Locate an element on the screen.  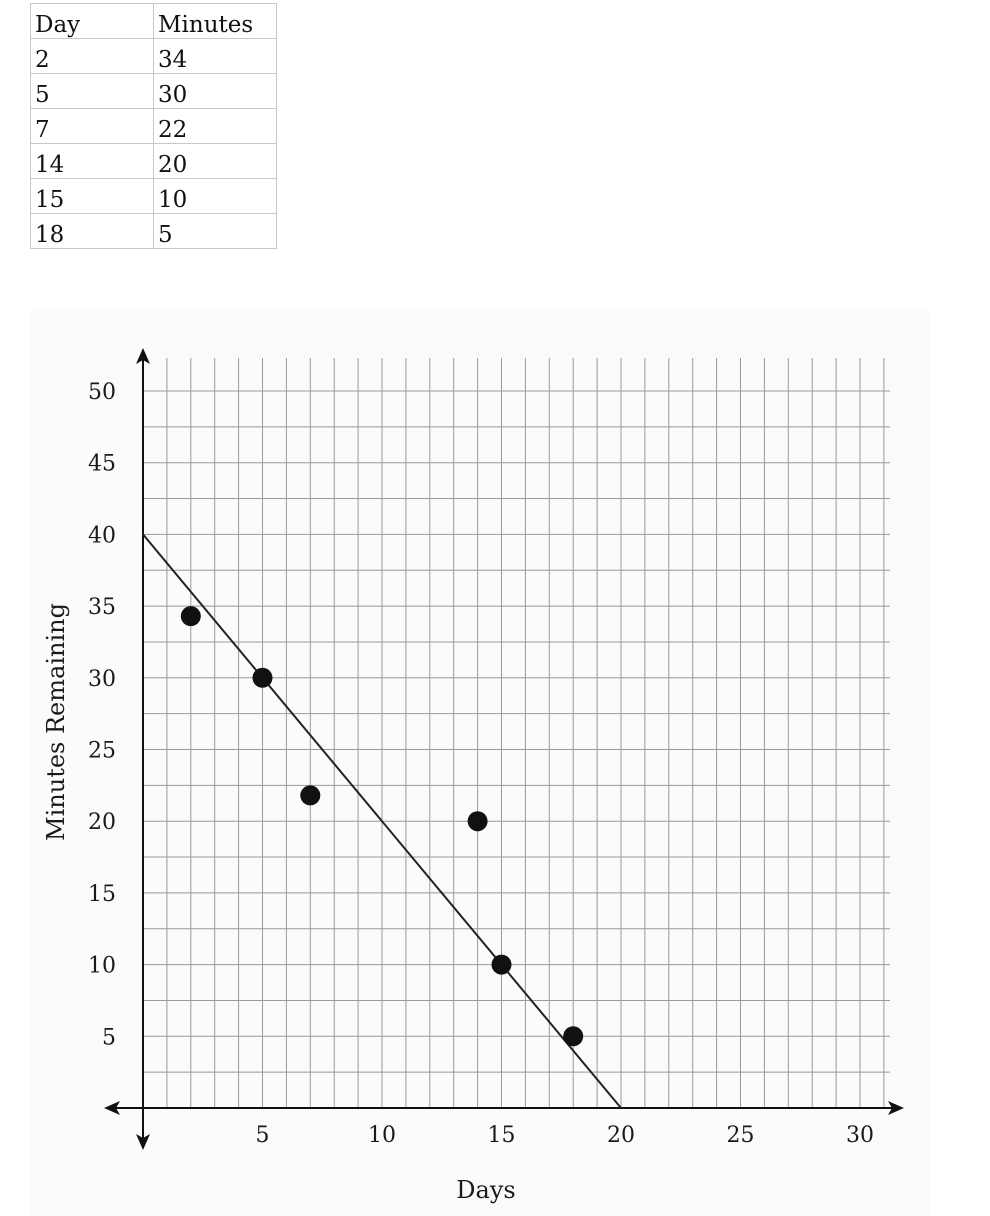
y-tick-label: 25 is located at coordinates (102, 751).